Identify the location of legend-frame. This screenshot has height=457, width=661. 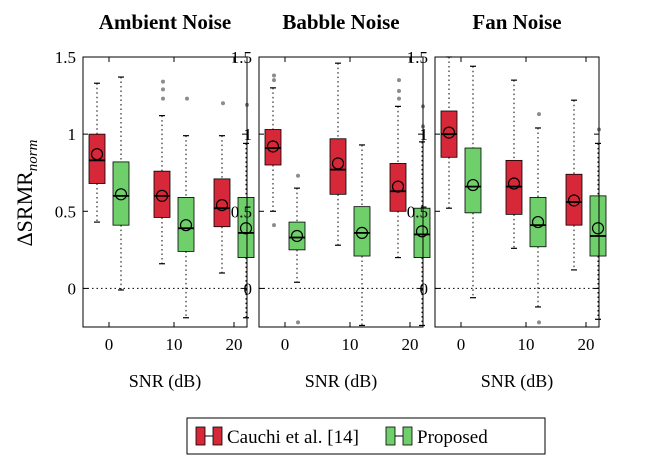
(366, 436).